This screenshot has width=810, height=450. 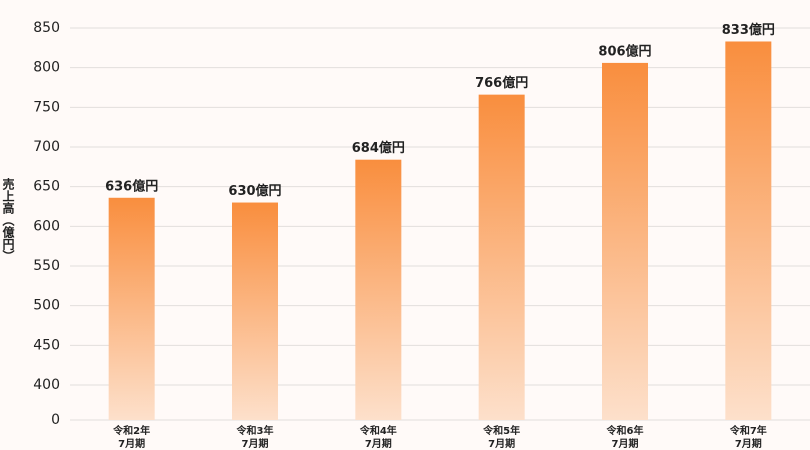 I want to click on y-tick-label: 400, so click(x=46, y=385).